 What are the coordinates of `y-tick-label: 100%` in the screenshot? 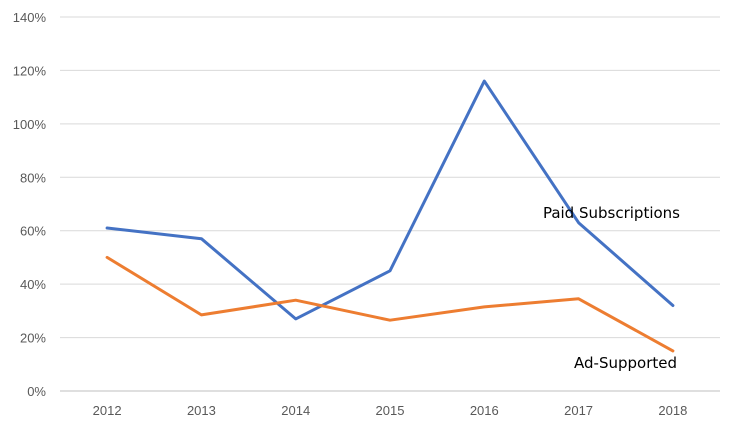 It's located at (30, 124).